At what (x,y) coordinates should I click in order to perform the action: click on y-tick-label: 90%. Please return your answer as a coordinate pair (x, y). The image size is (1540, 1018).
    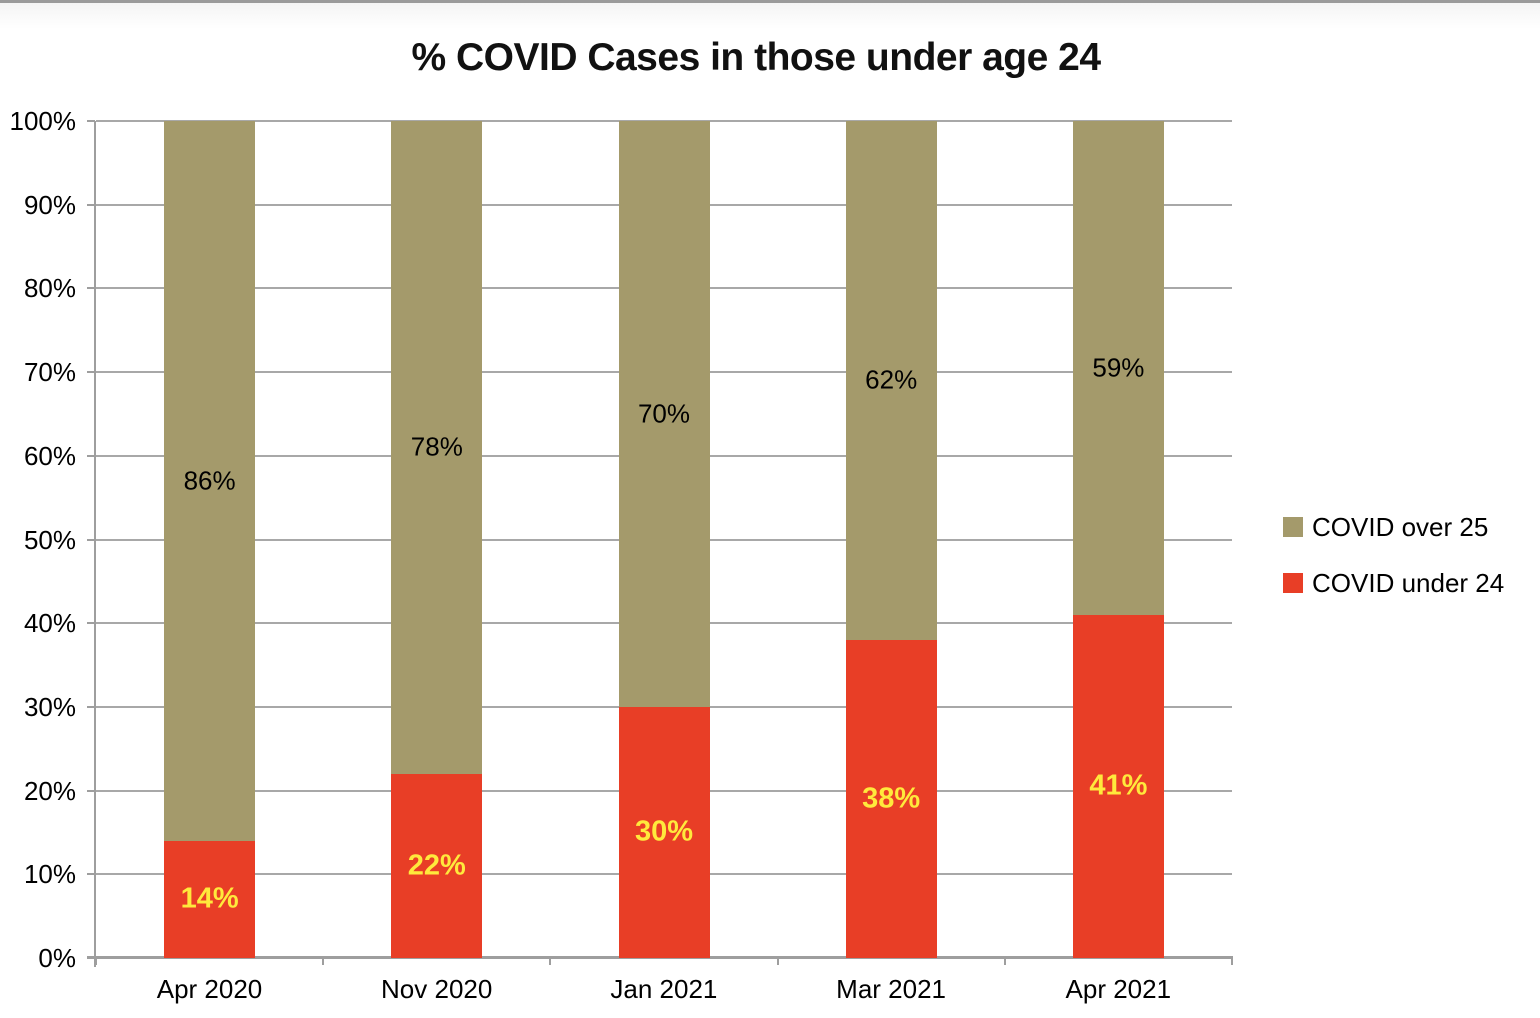
    Looking at the image, I should click on (49, 204).